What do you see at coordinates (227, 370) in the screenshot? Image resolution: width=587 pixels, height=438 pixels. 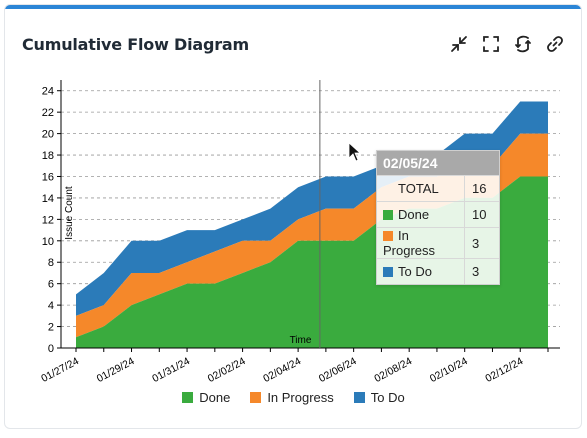 I see `x-tick-label: 02/02/24` at bounding box center [227, 370].